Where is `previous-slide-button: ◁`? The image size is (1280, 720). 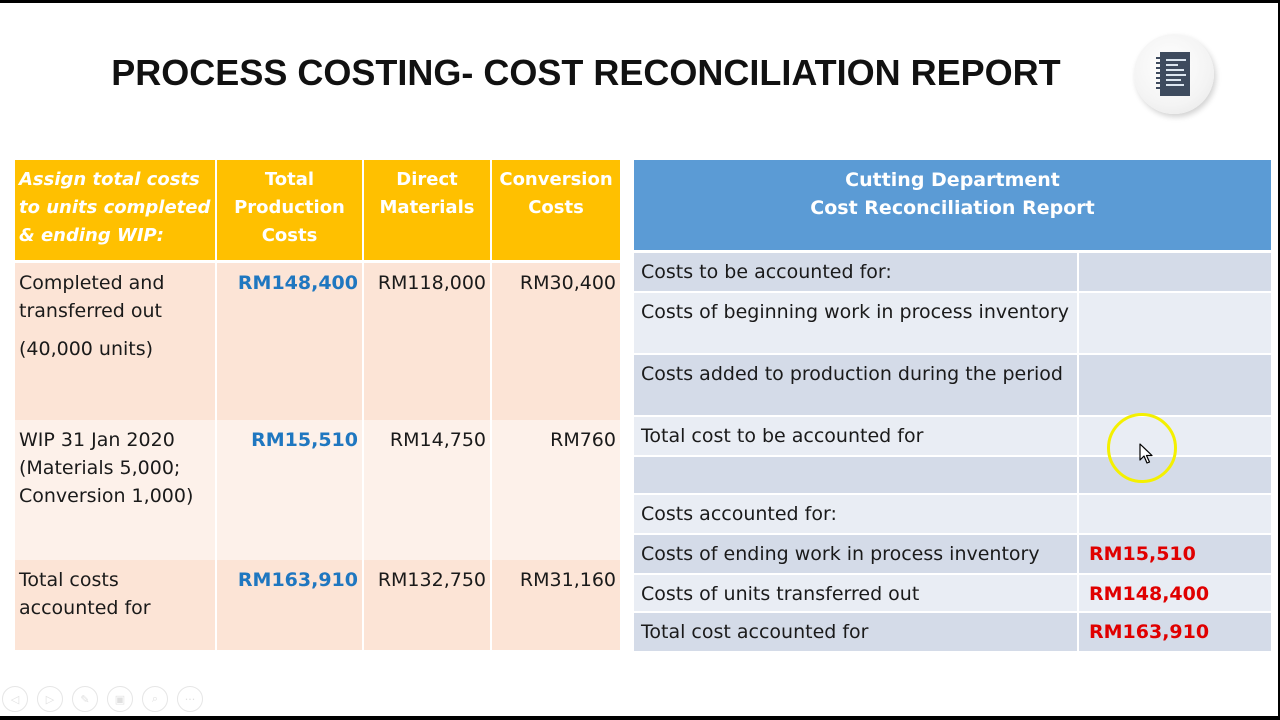 previous-slide-button: ◁ is located at coordinates (15, 699).